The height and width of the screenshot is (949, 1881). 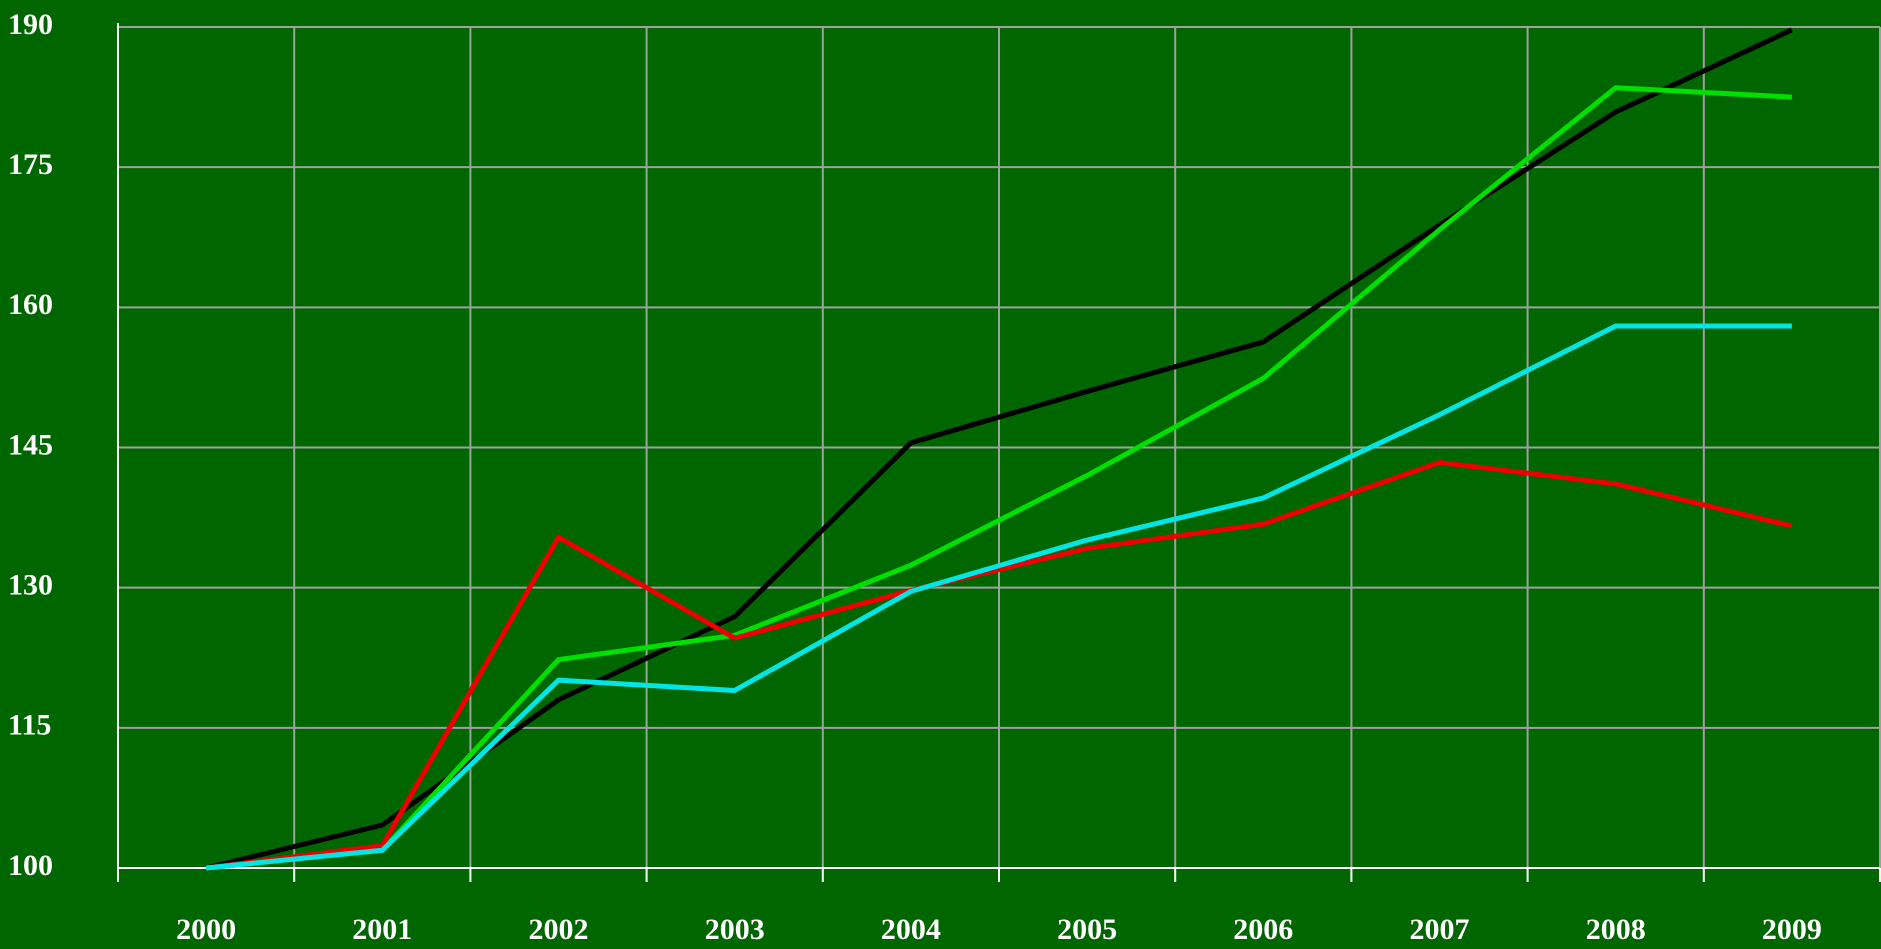 I want to click on x-tick-label: 2009, so click(x=1792, y=929).